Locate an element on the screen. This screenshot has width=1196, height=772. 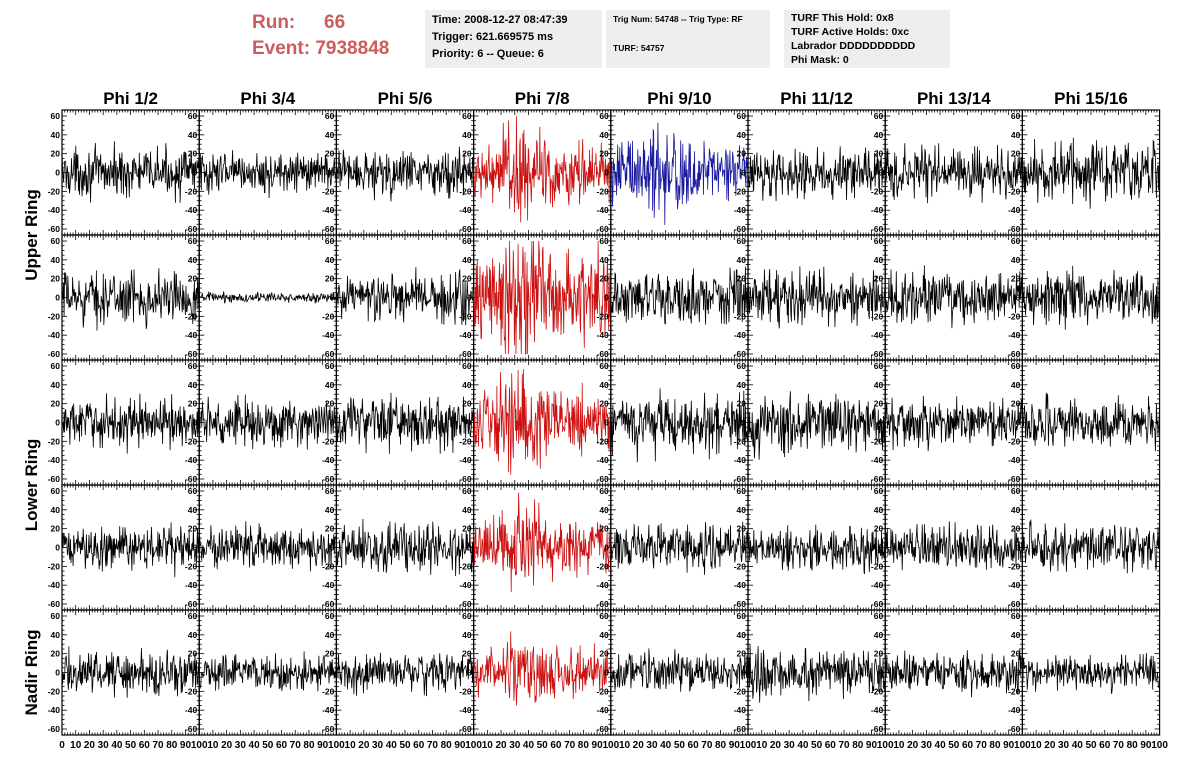
x-tick-label: 100 is located at coordinates (473, 745).